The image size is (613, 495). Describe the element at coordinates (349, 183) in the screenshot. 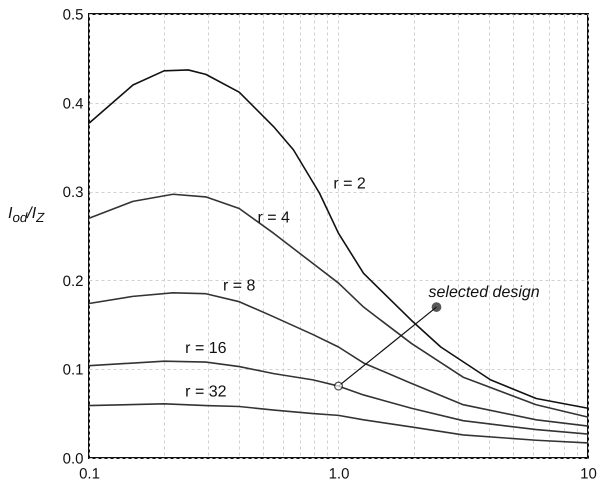

I see `series-label: r = 2` at that location.